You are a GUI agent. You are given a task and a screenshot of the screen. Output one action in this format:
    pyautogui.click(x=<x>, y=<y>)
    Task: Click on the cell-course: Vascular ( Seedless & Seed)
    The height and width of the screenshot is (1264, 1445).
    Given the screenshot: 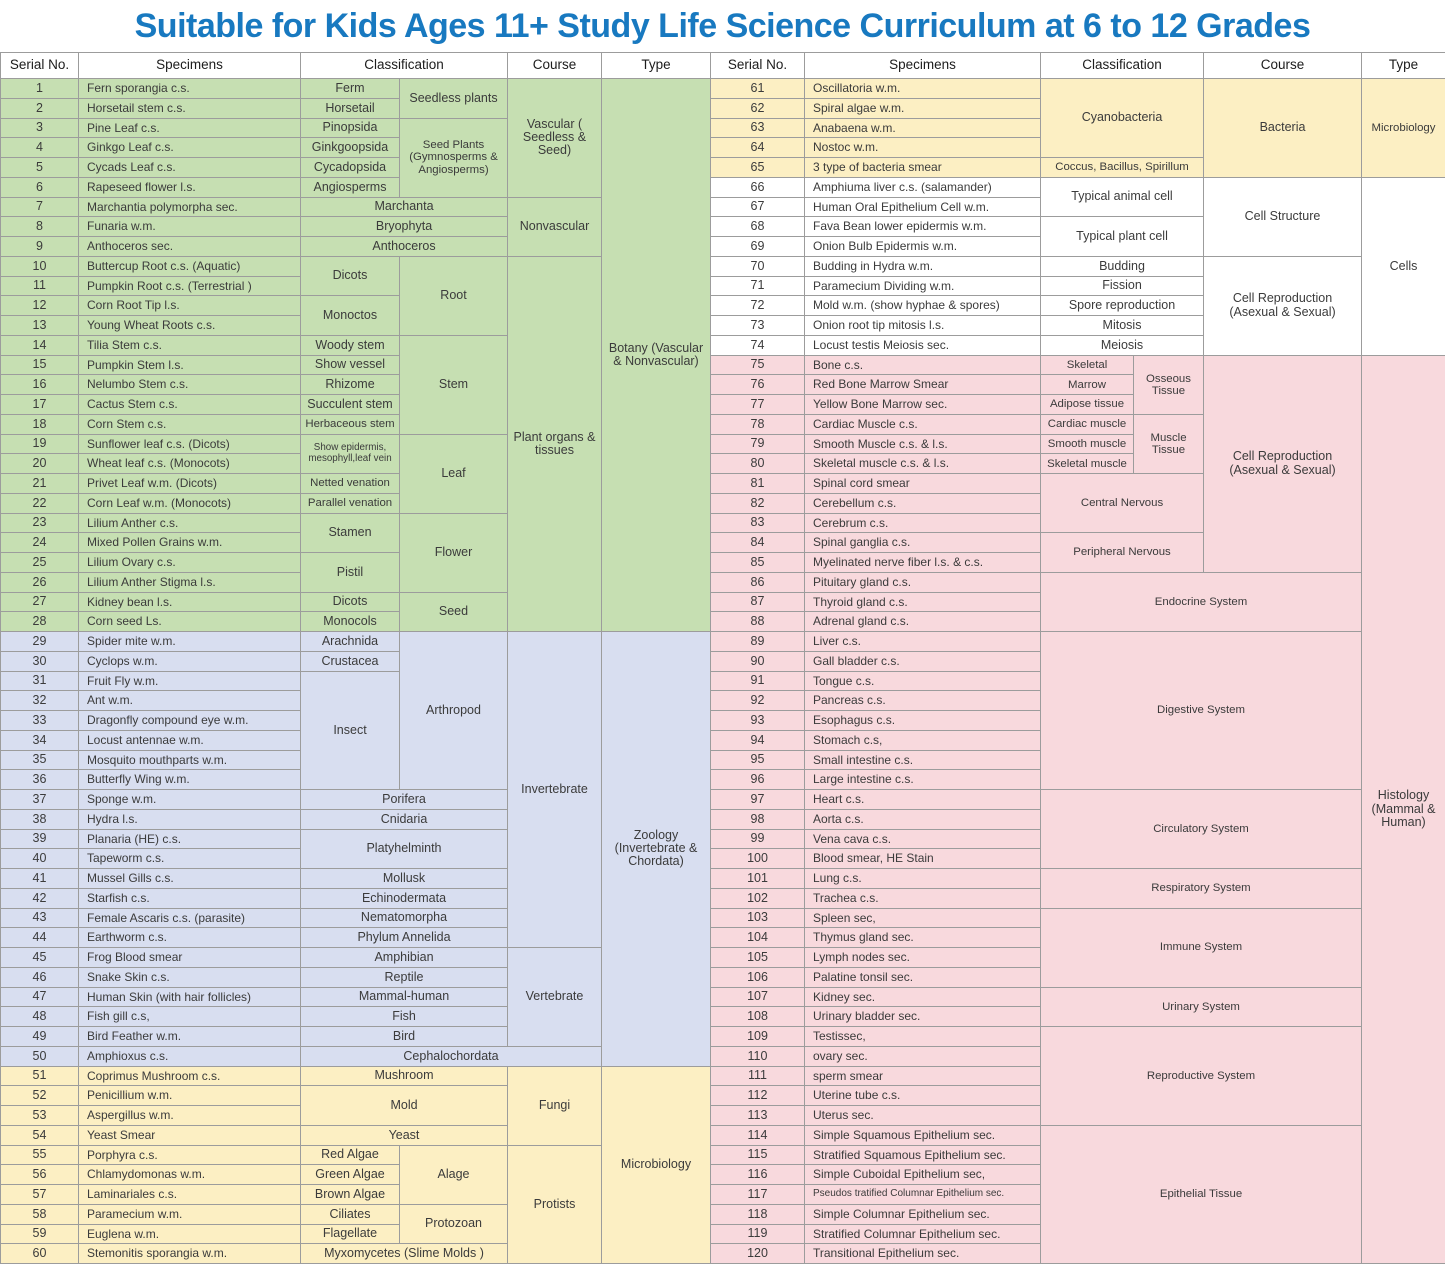 What is the action you would take?
    pyautogui.click(x=555, y=138)
    